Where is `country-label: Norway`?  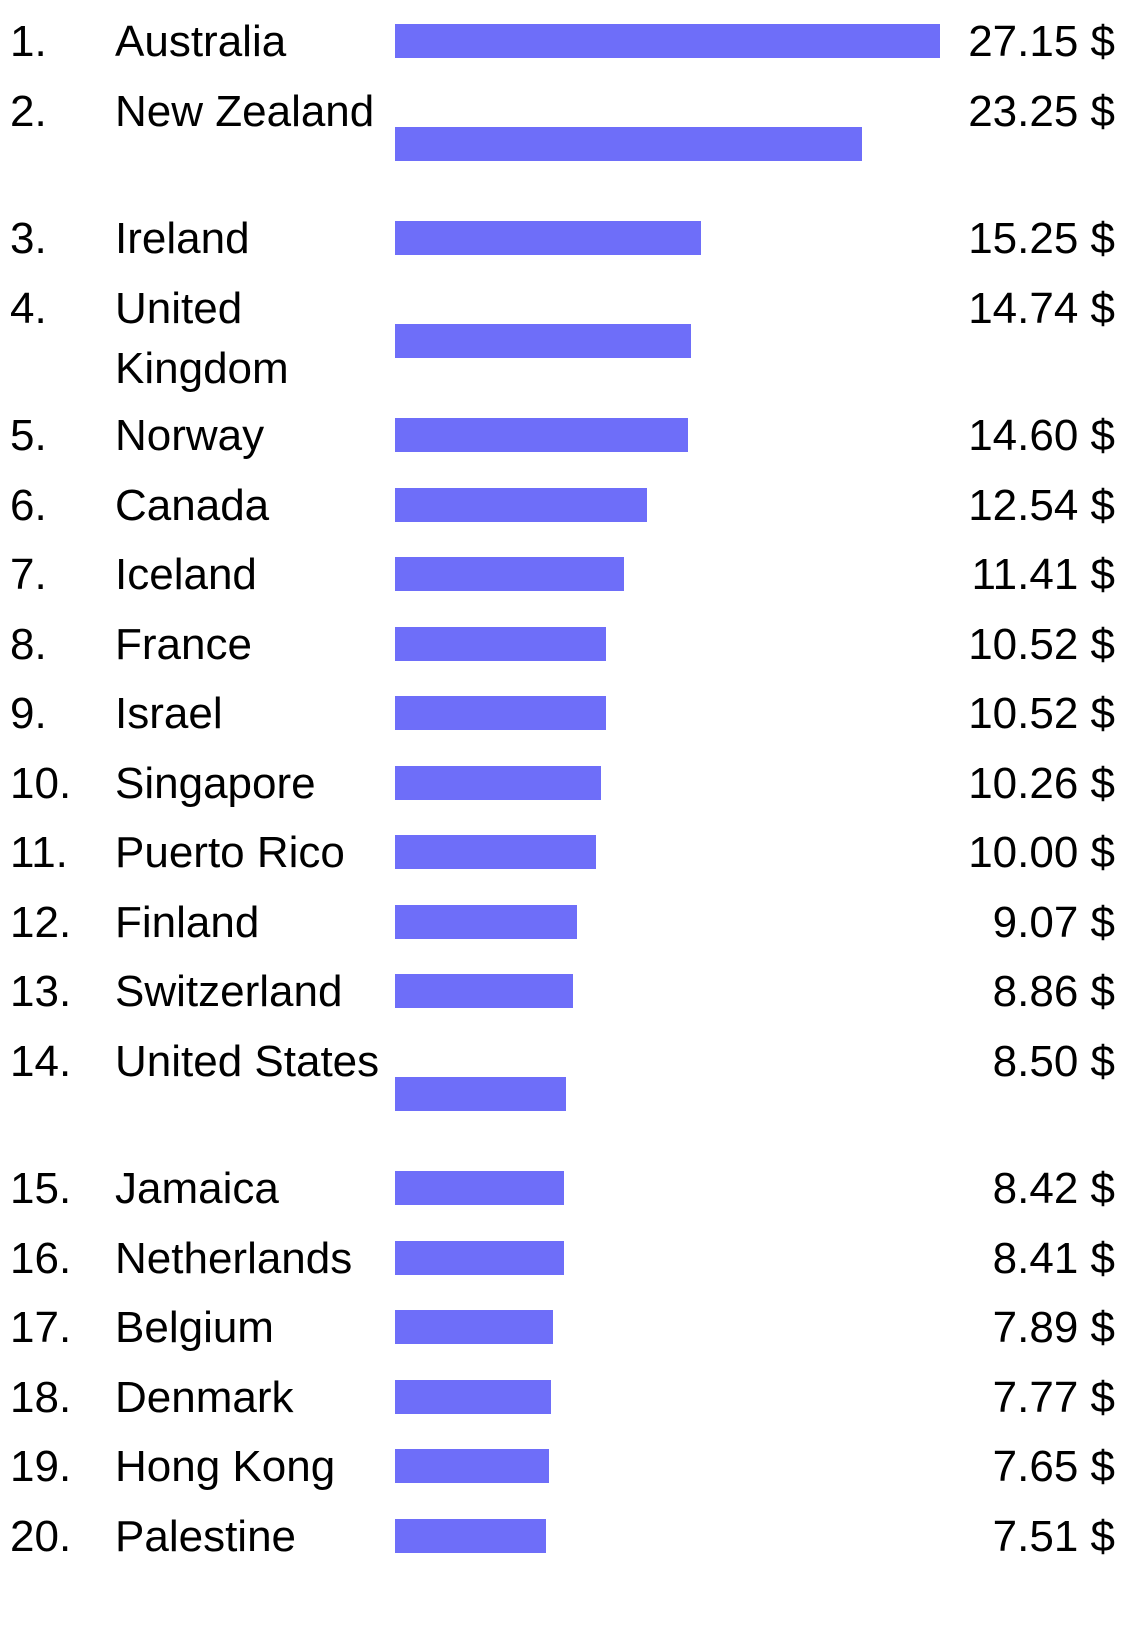
country-label: Norway is located at coordinates (190, 435).